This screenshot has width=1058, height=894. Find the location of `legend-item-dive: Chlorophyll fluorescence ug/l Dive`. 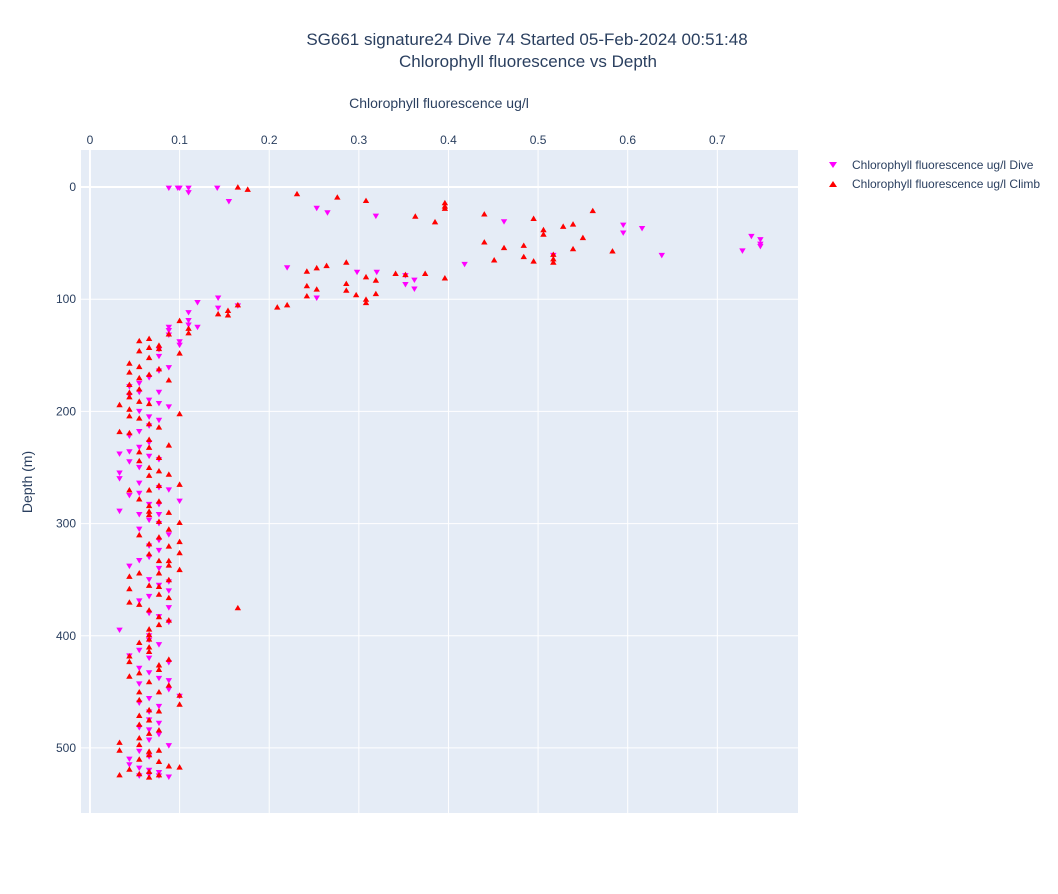

legend-item-dive: Chlorophyll fluorescence ug/l Dive is located at coordinates (931, 165).